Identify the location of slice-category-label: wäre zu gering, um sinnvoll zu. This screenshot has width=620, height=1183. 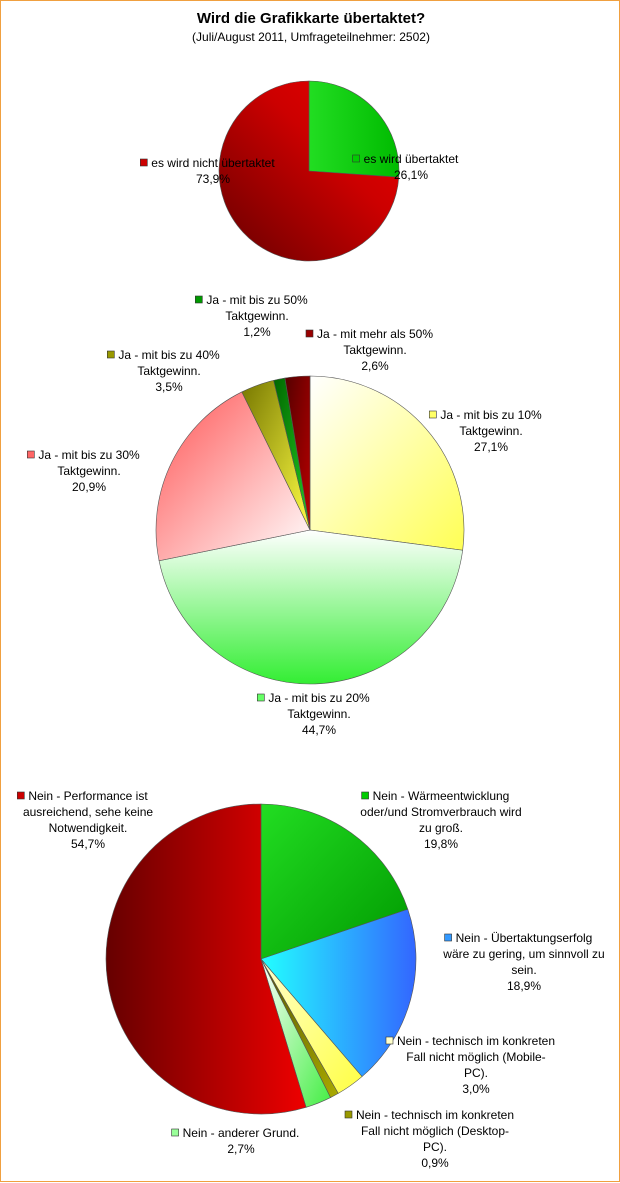
(523, 954).